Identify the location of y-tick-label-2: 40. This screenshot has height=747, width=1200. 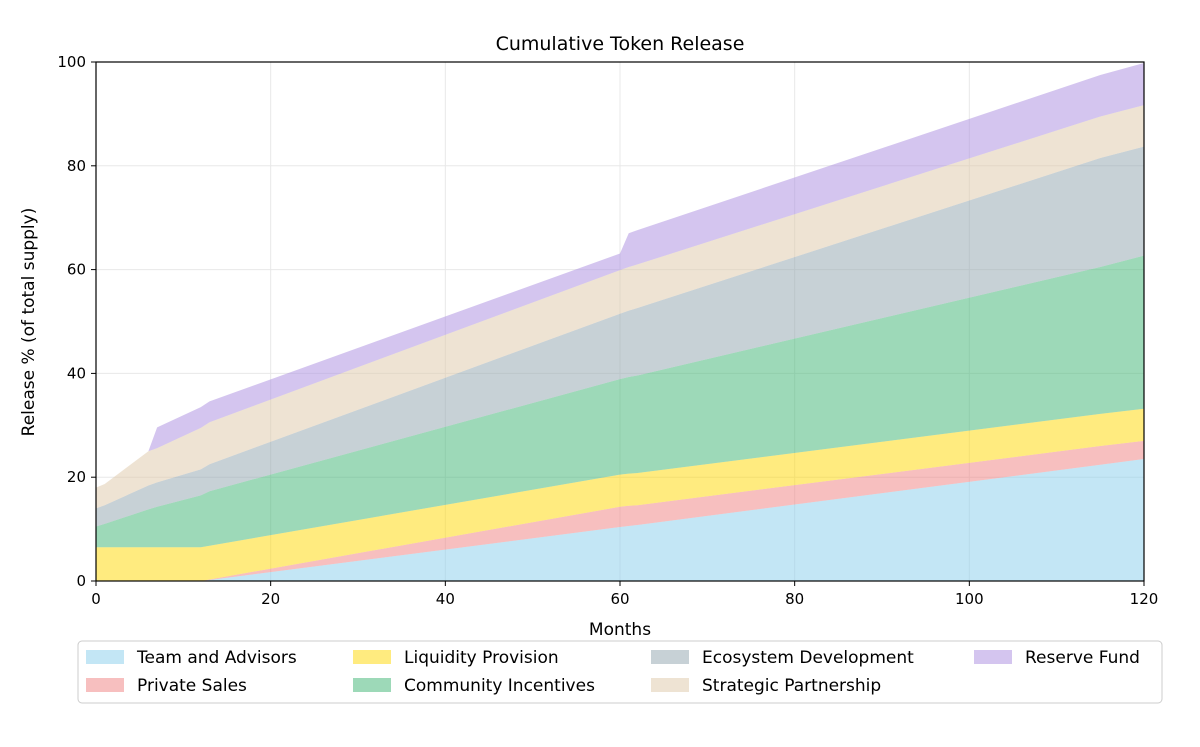
(76, 373).